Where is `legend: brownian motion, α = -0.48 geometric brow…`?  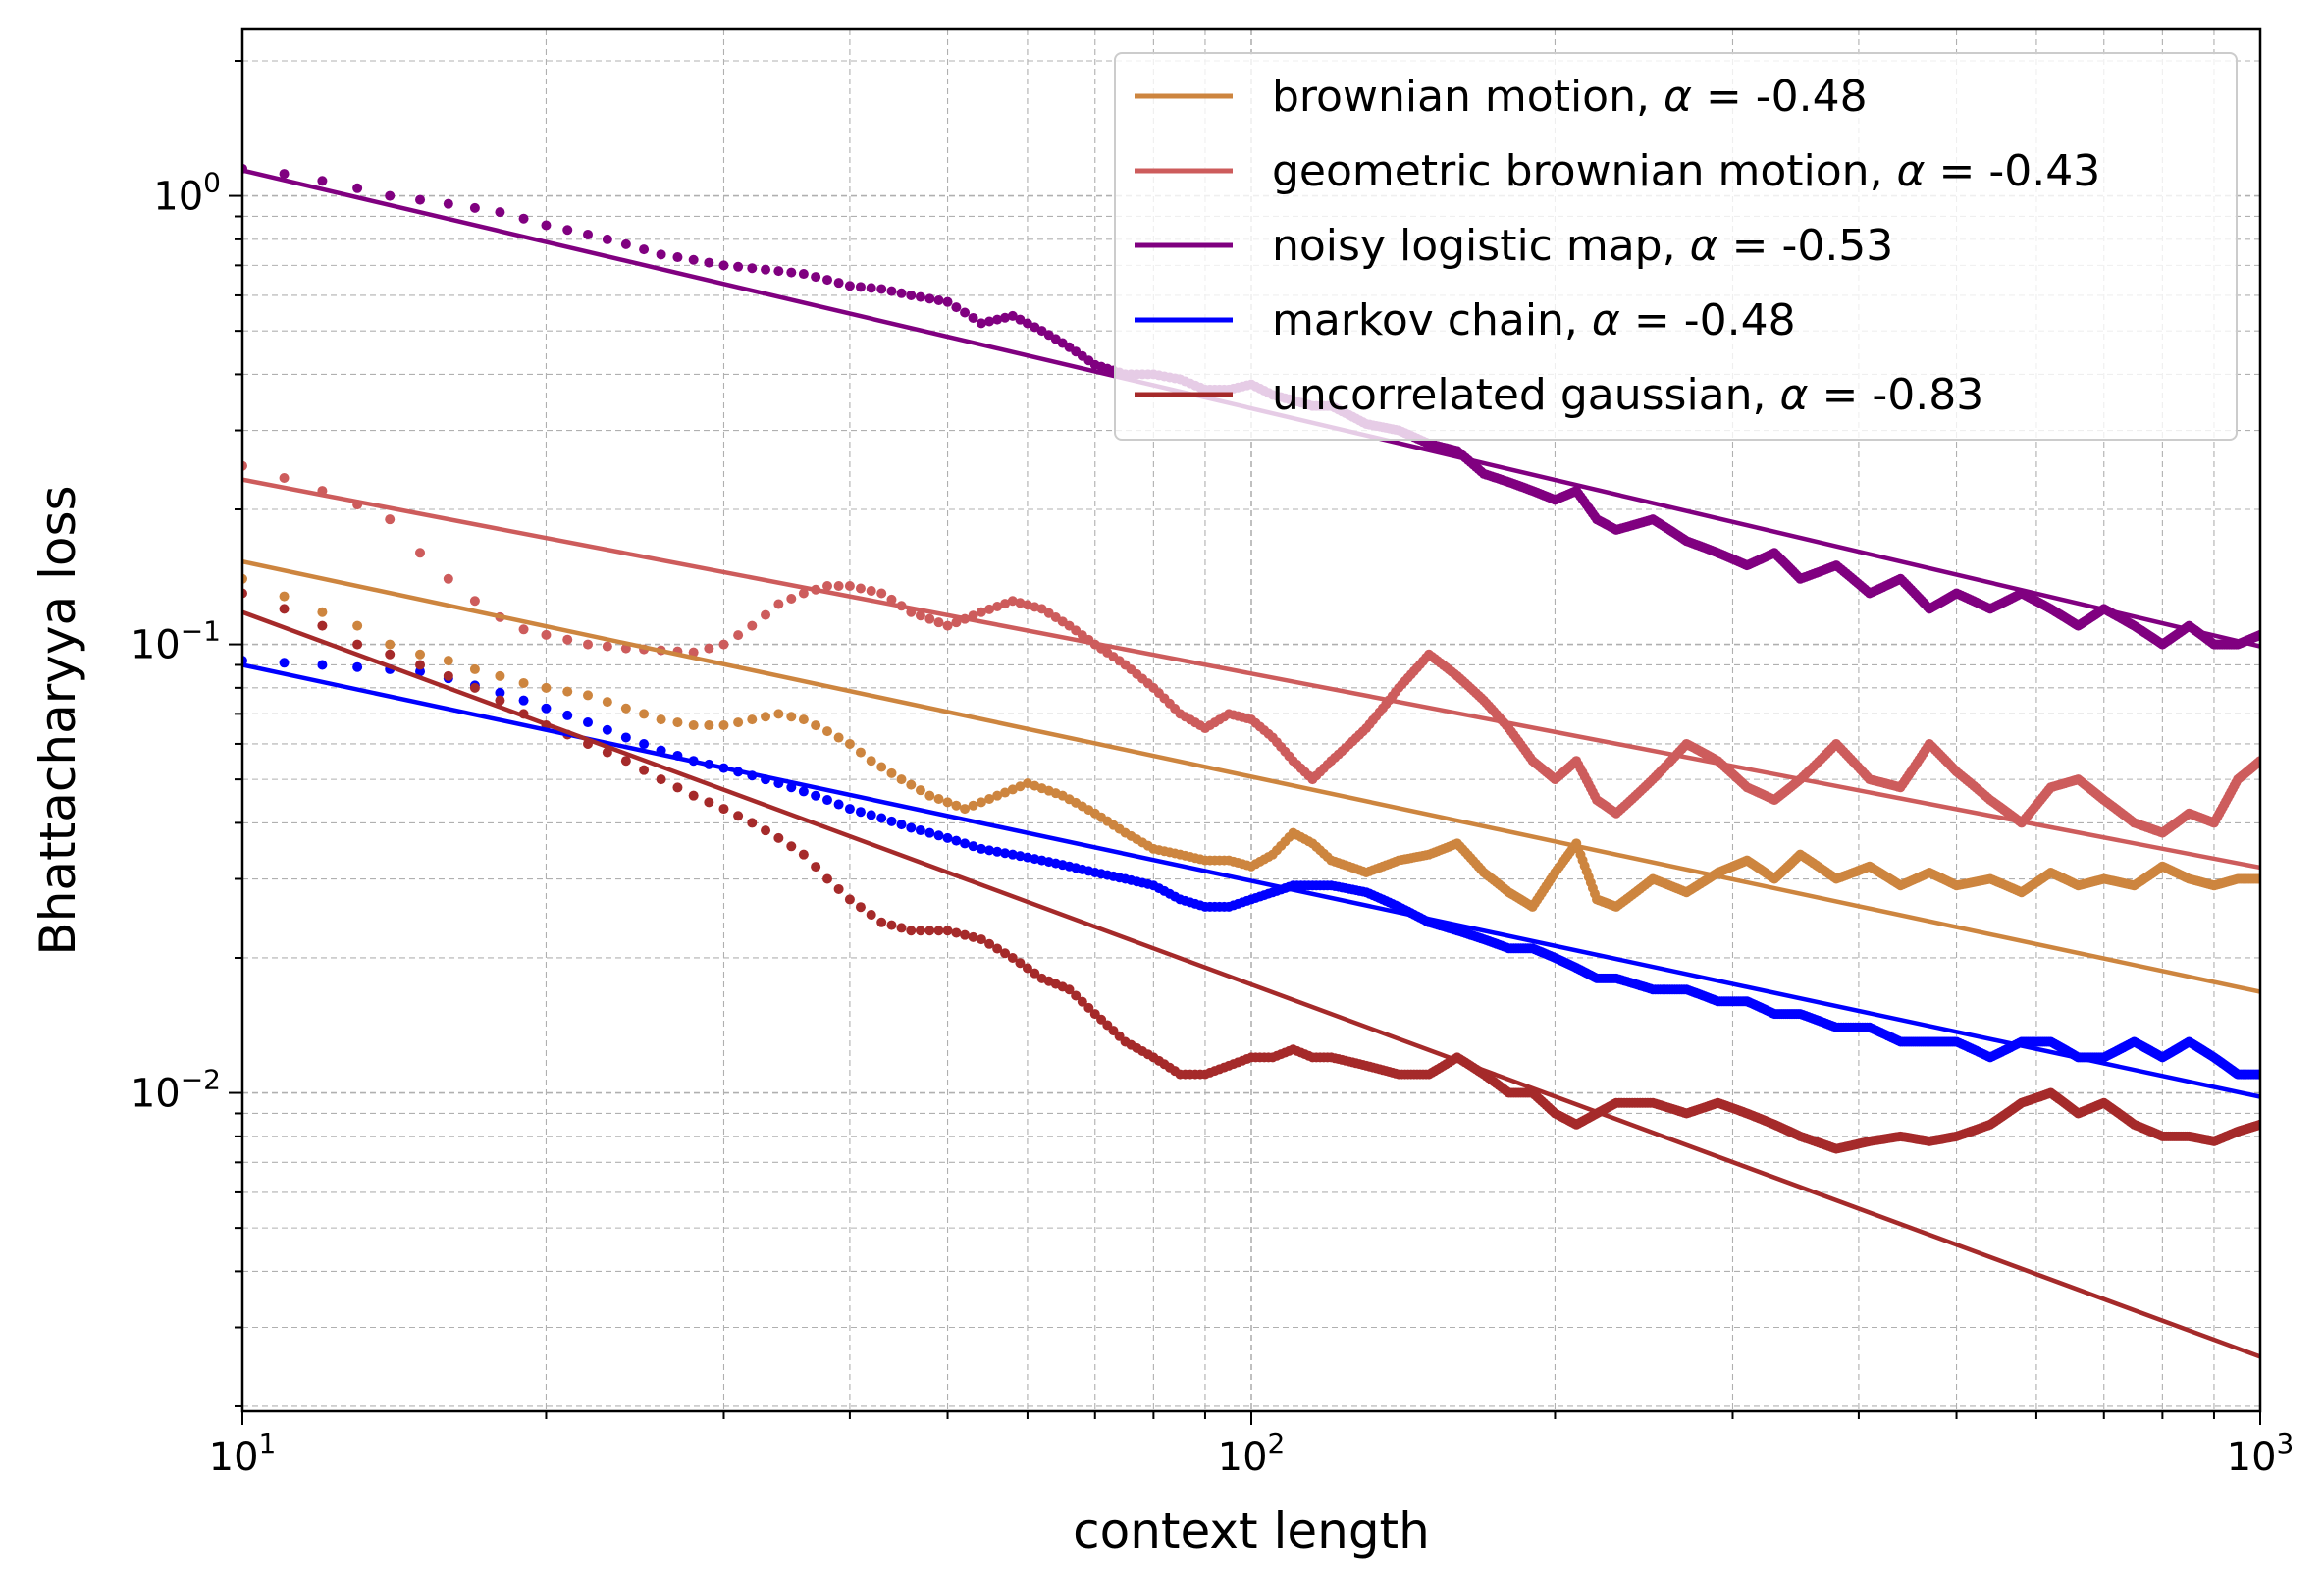 legend: brownian motion, α = -0.48 geometric brow… is located at coordinates (1676, 246).